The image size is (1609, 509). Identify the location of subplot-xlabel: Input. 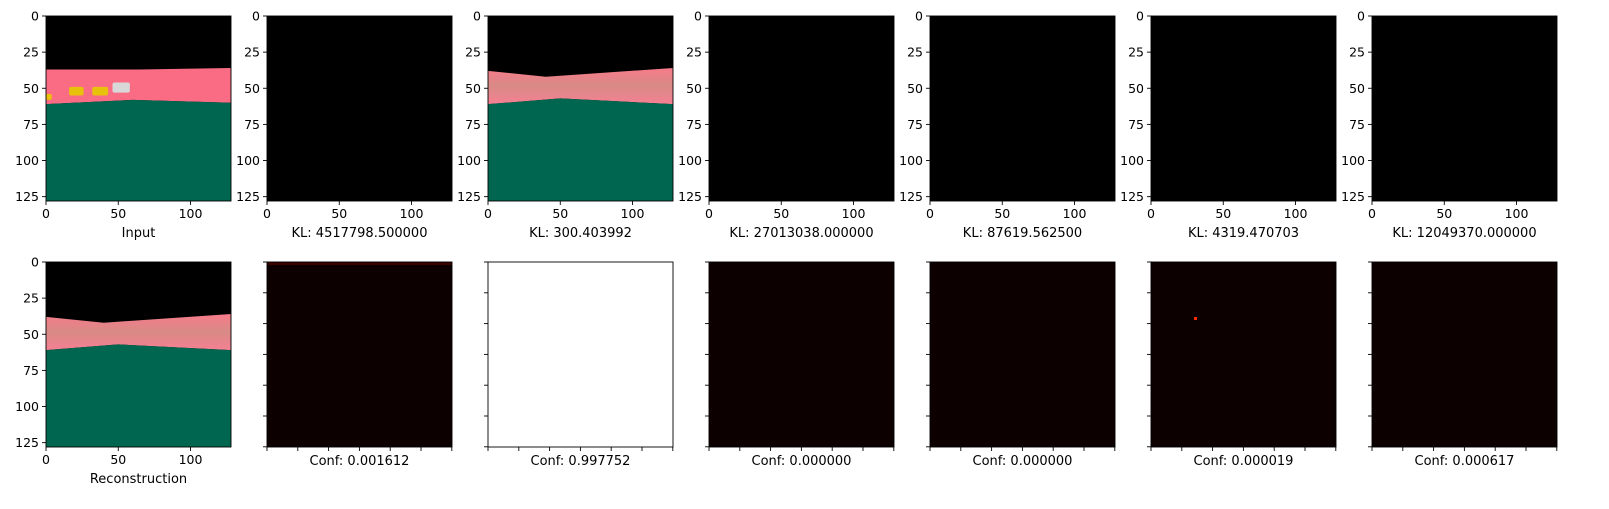
(139, 233).